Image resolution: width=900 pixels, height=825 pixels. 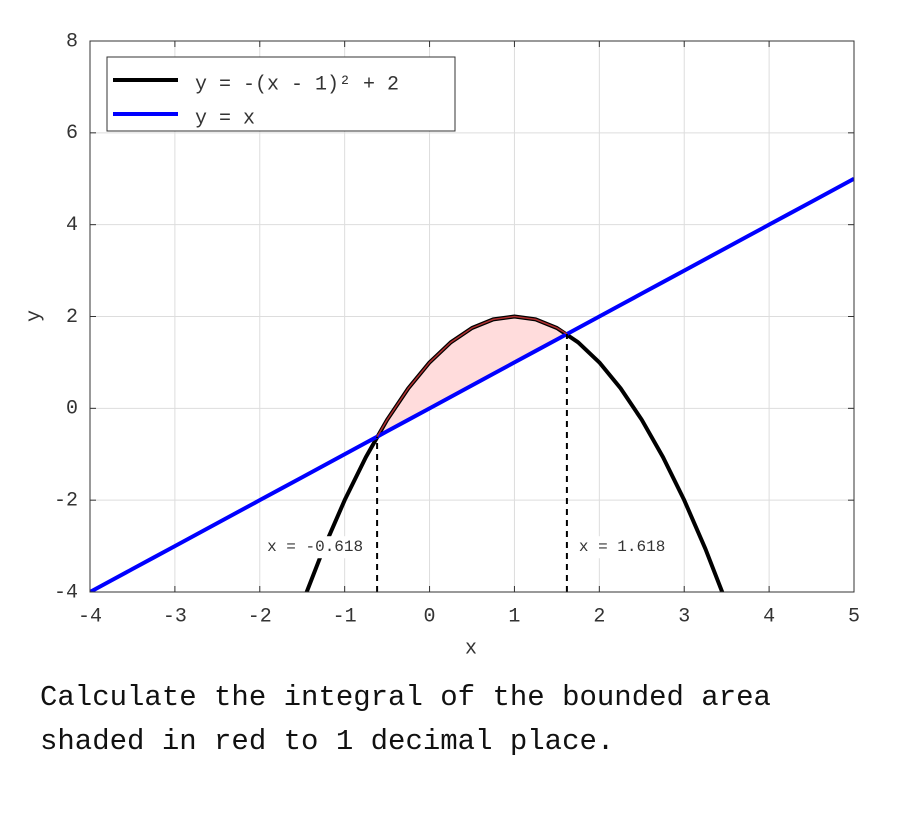 What do you see at coordinates (471, 648) in the screenshot?
I see `x-axis-label: x` at bounding box center [471, 648].